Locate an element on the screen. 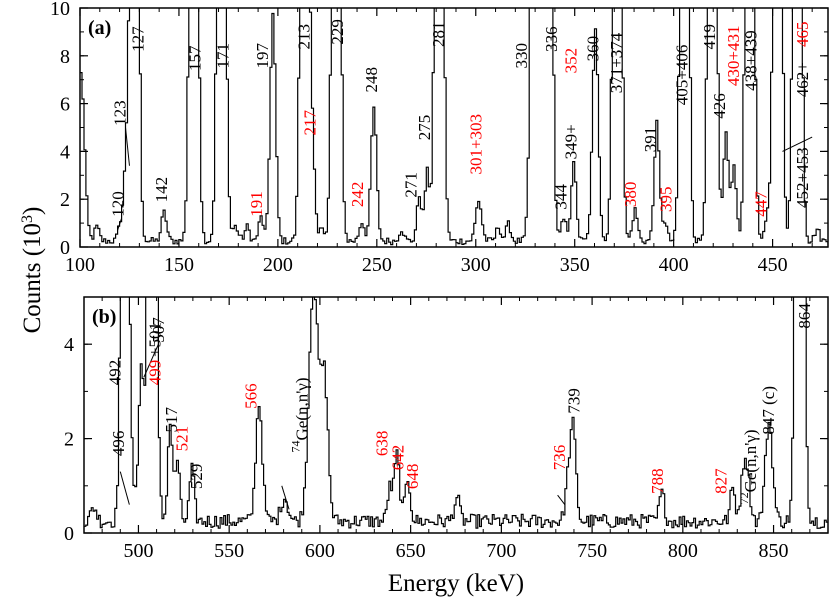 This screenshot has width=830, height=599. peak-label: 197 is located at coordinates (262, 56).